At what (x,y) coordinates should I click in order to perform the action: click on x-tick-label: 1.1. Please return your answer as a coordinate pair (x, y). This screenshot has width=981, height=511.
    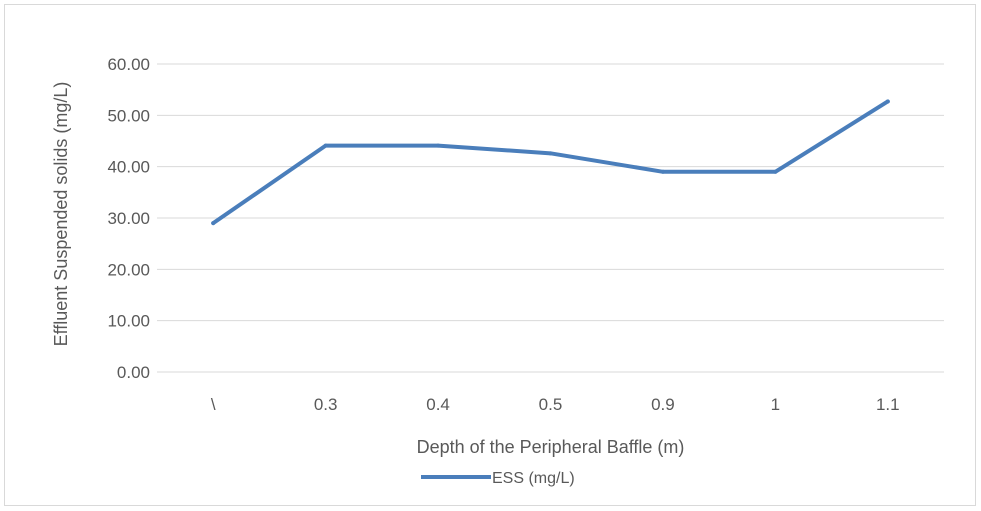
    Looking at the image, I should click on (888, 404).